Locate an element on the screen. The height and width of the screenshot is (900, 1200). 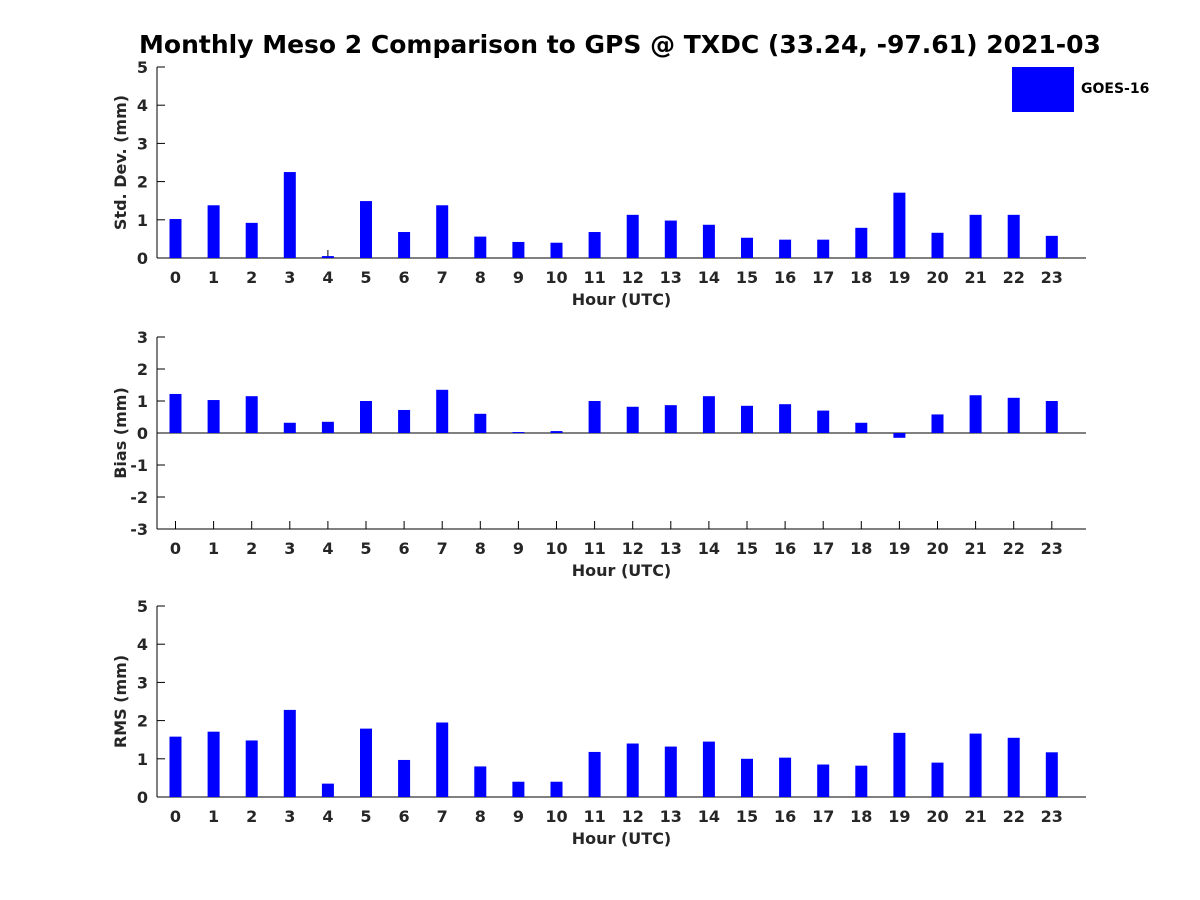
panel-2-x-tick-label: 19 is located at coordinates (899, 548).